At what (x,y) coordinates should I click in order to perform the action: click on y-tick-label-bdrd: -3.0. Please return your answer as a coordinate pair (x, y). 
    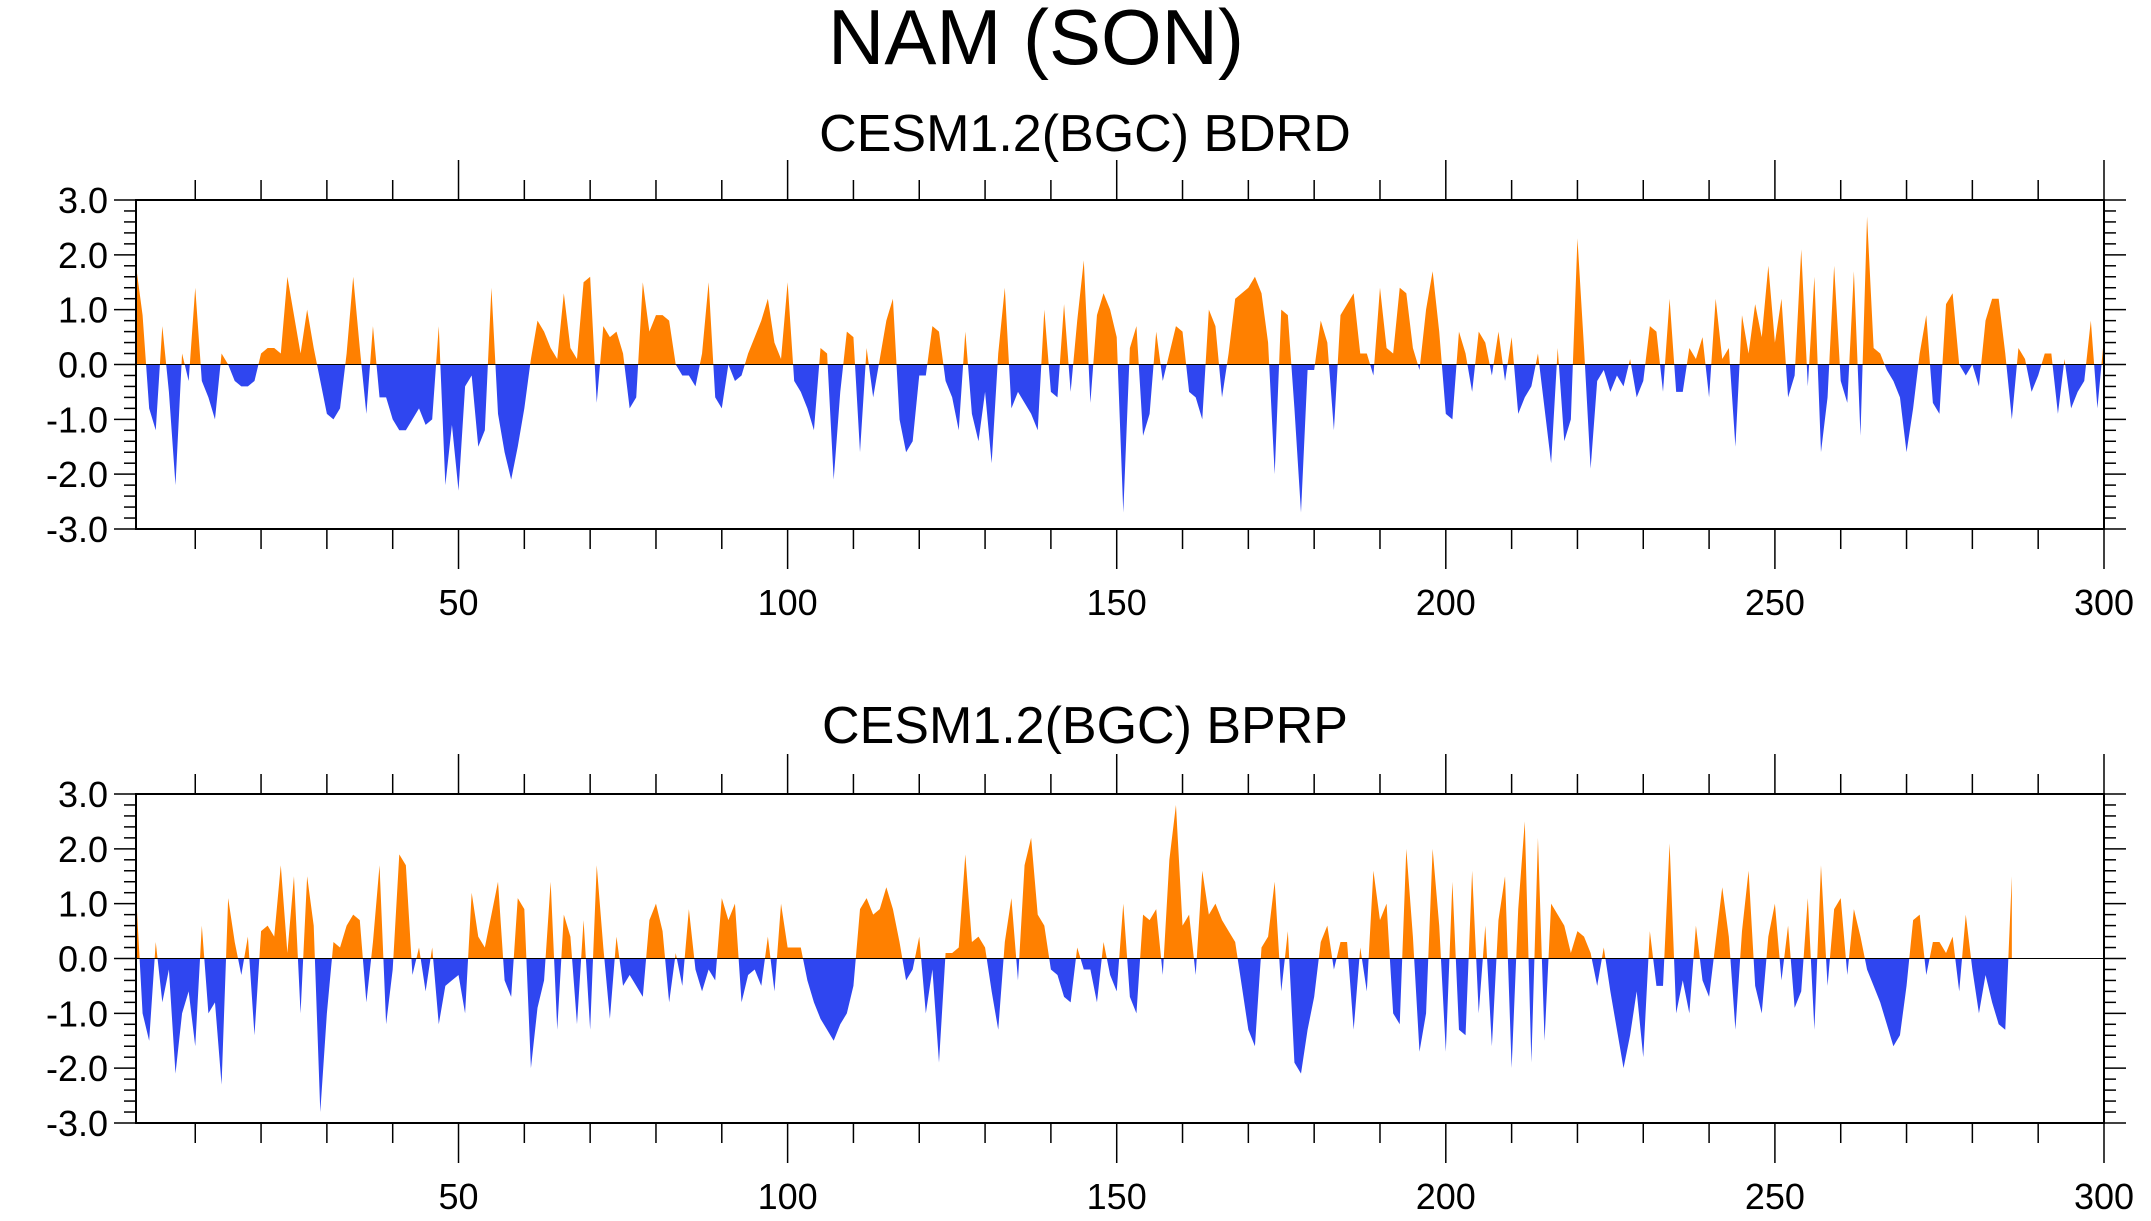
    Looking at the image, I should click on (77, 529).